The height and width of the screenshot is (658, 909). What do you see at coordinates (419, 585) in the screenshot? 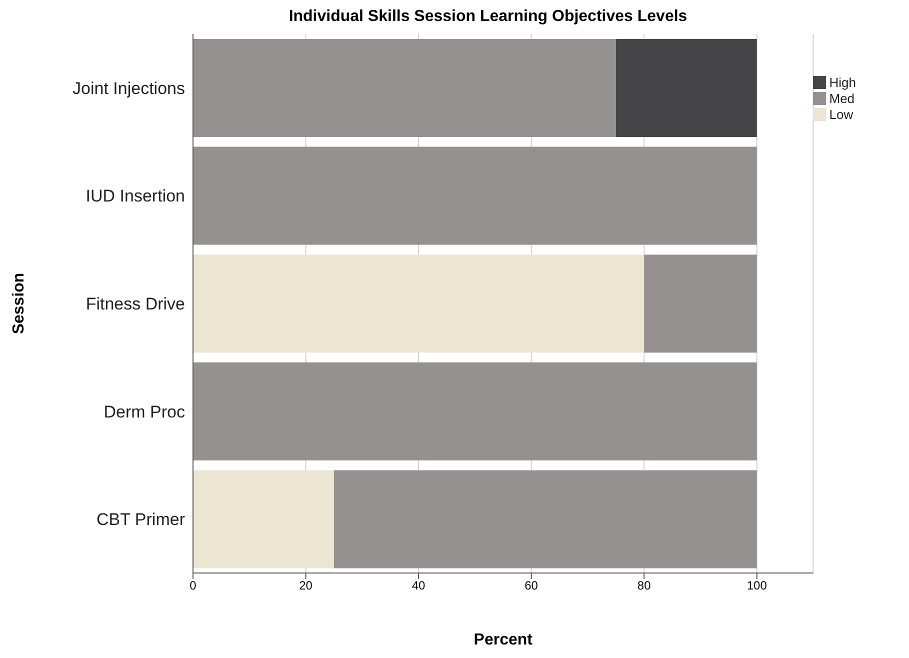
I see `x-tick-label: 40` at bounding box center [419, 585].